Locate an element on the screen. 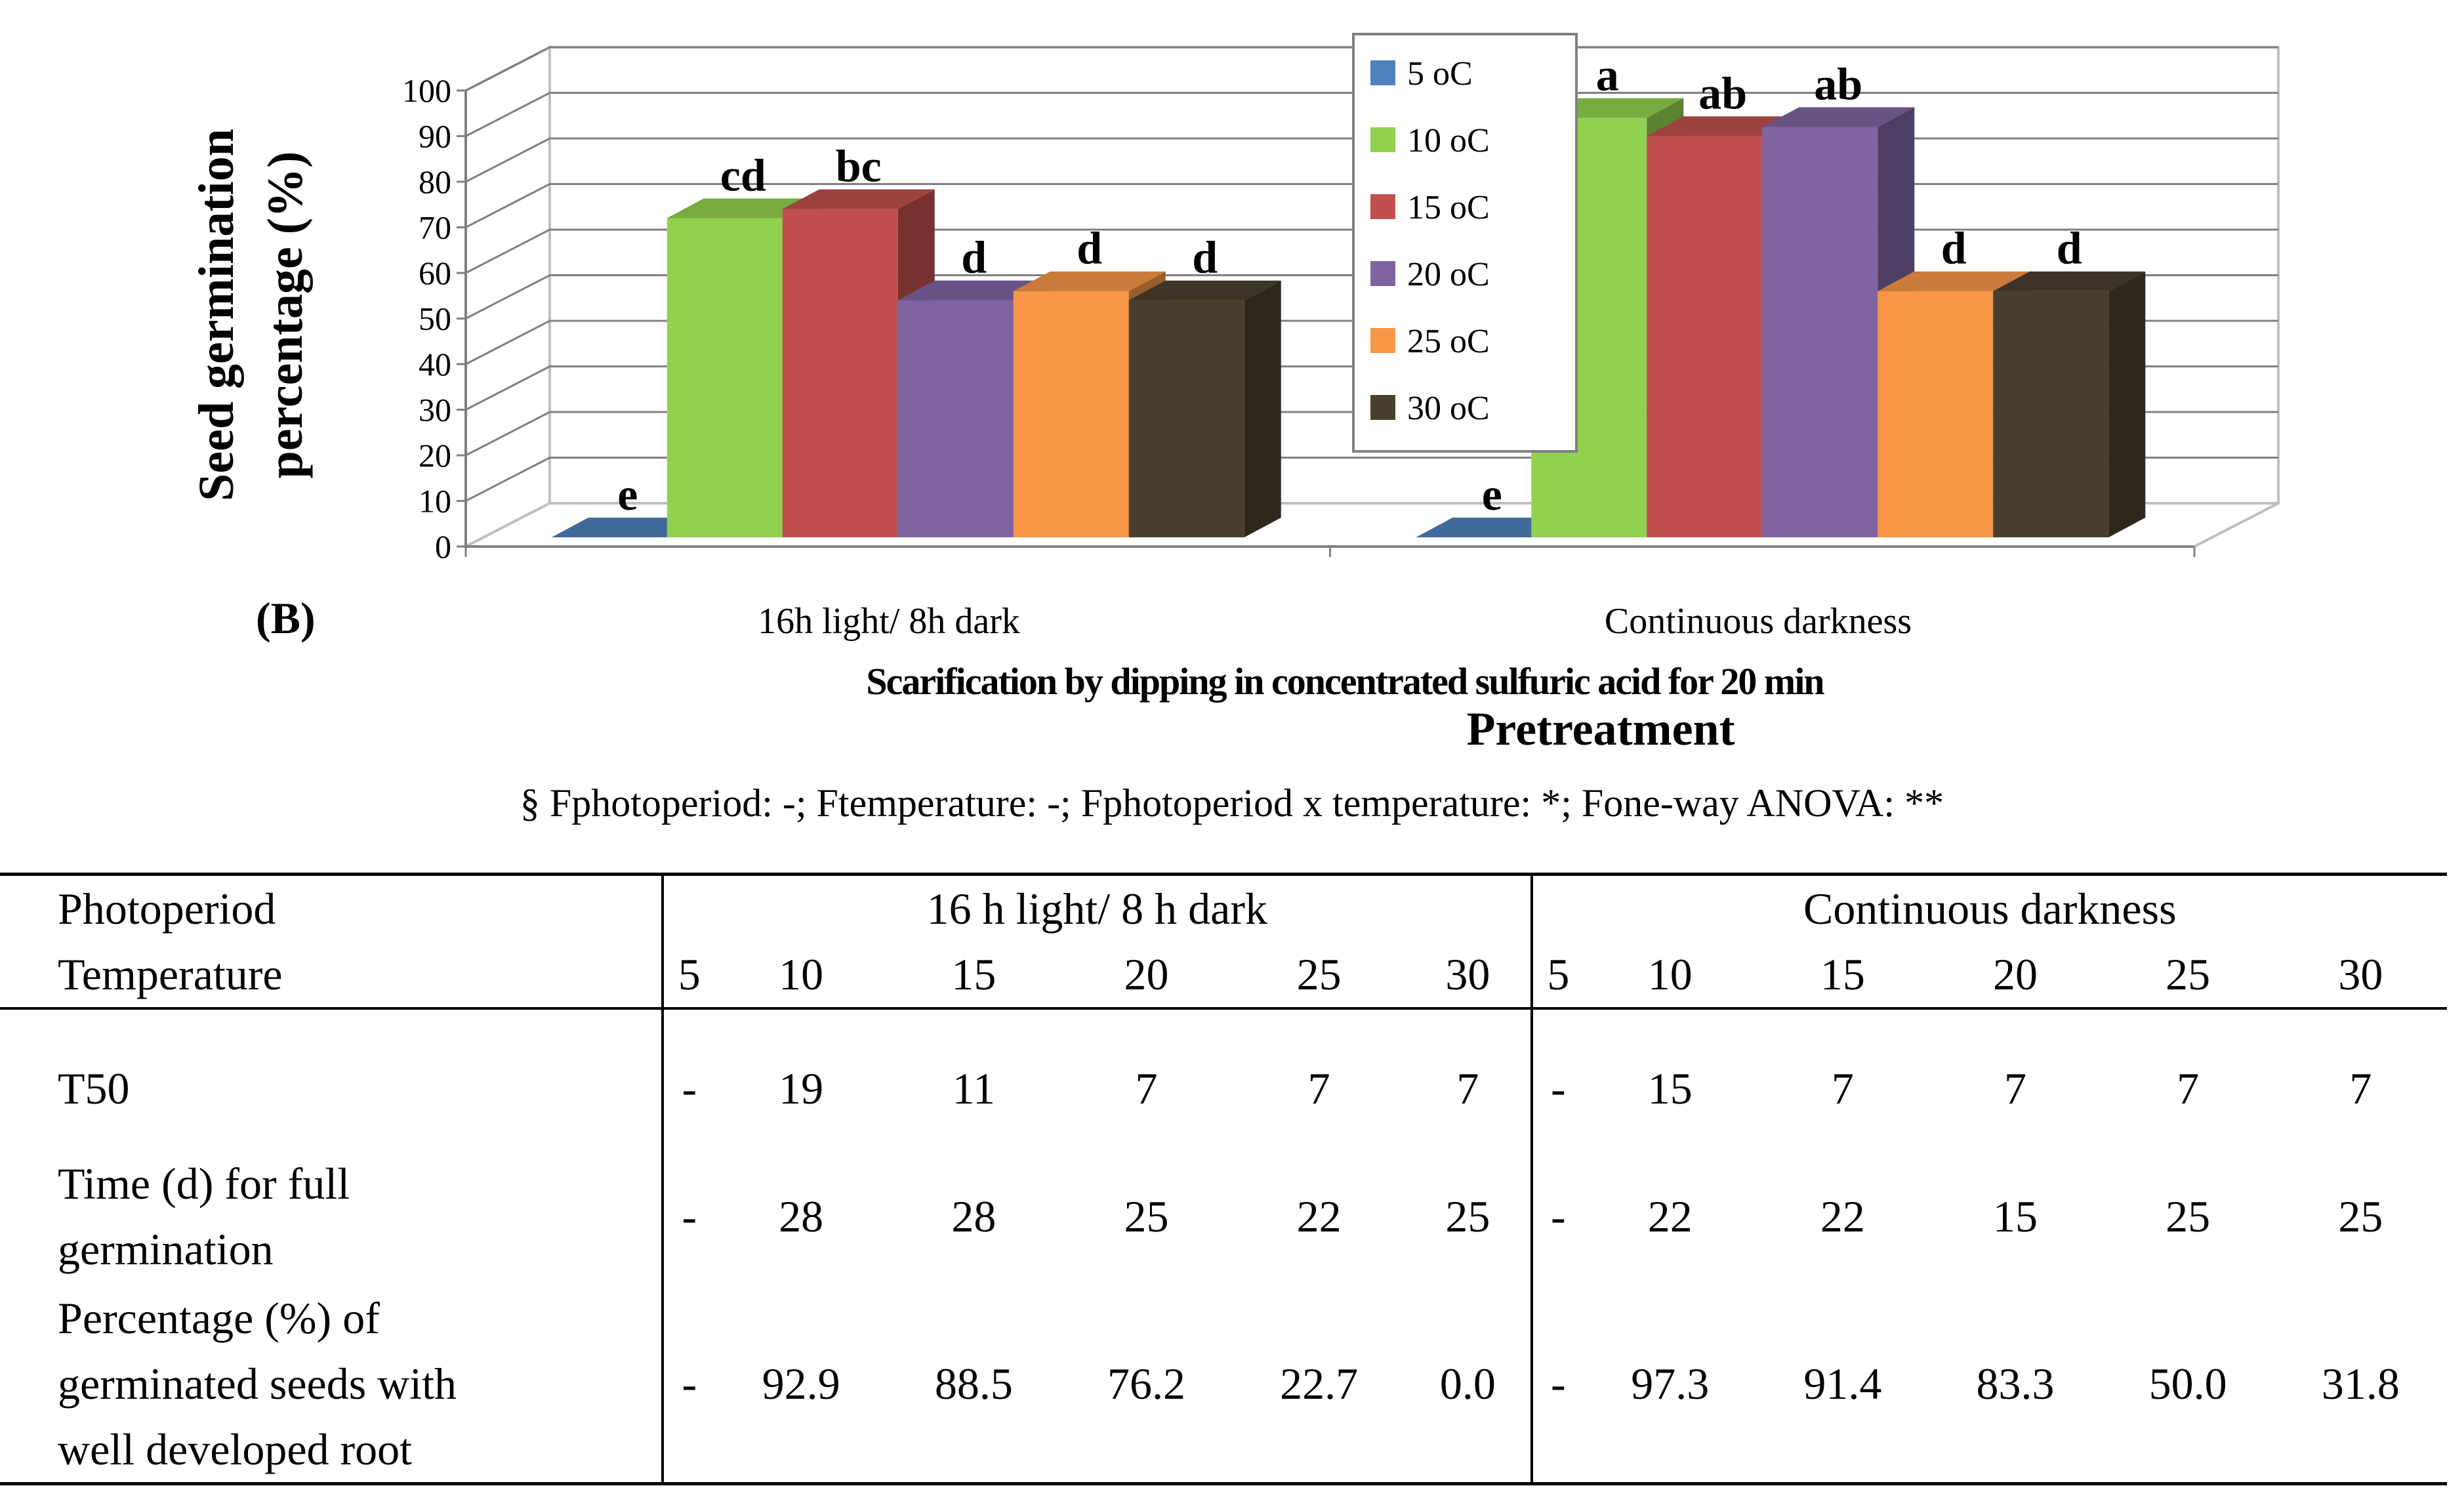 This screenshot has width=2464, height=1509. legend-label-0: 5 oC is located at coordinates (1440, 74).